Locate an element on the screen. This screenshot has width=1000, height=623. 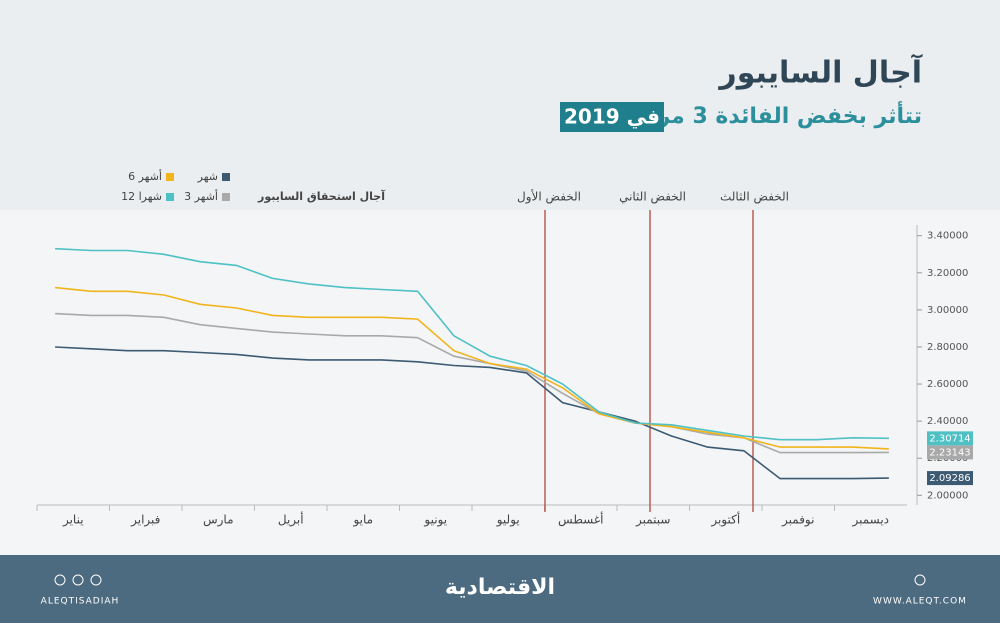
x-tick-label: نوفمبر is located at coordinates (797, 520).